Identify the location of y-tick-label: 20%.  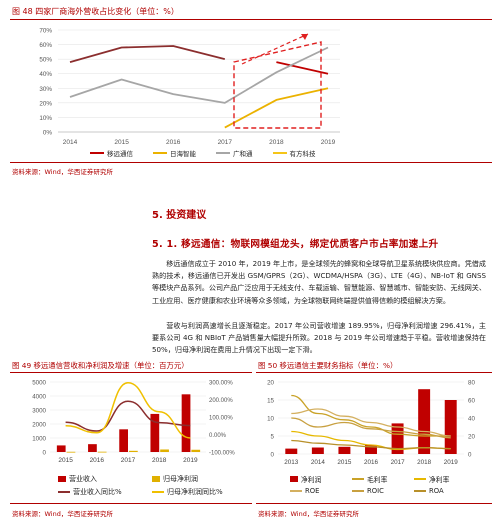
(45, 103).